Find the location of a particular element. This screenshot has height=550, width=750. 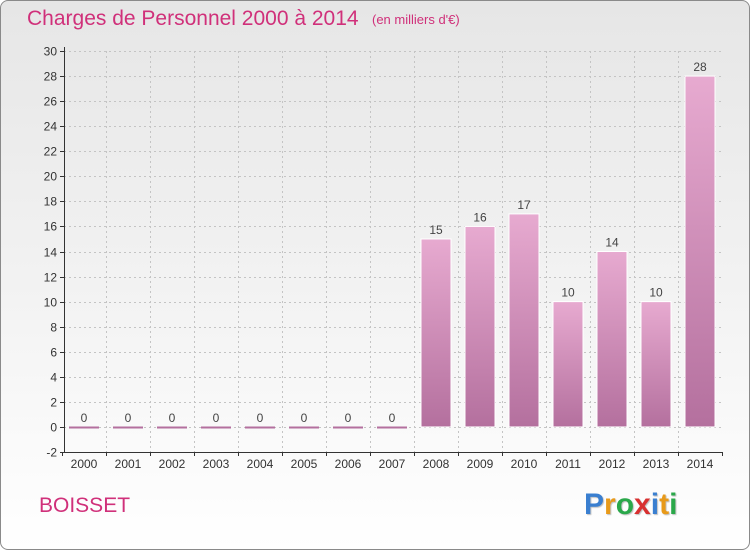

data-label-2005: 0 is located at coordinates (304, 418).